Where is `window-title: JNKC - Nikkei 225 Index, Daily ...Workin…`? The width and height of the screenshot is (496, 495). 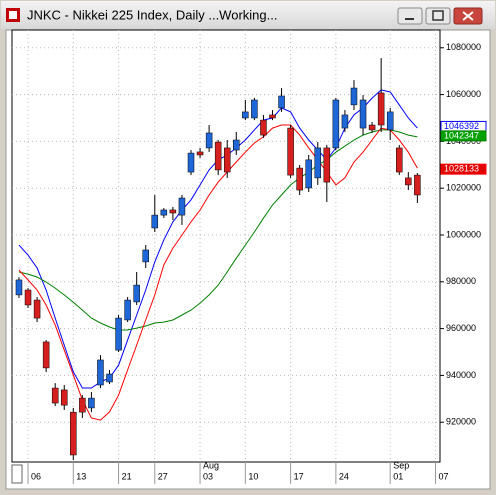
window-title: JNKC - Nikkei 225 Index, Daily ...Workin… is located at coordinates (152, 14).